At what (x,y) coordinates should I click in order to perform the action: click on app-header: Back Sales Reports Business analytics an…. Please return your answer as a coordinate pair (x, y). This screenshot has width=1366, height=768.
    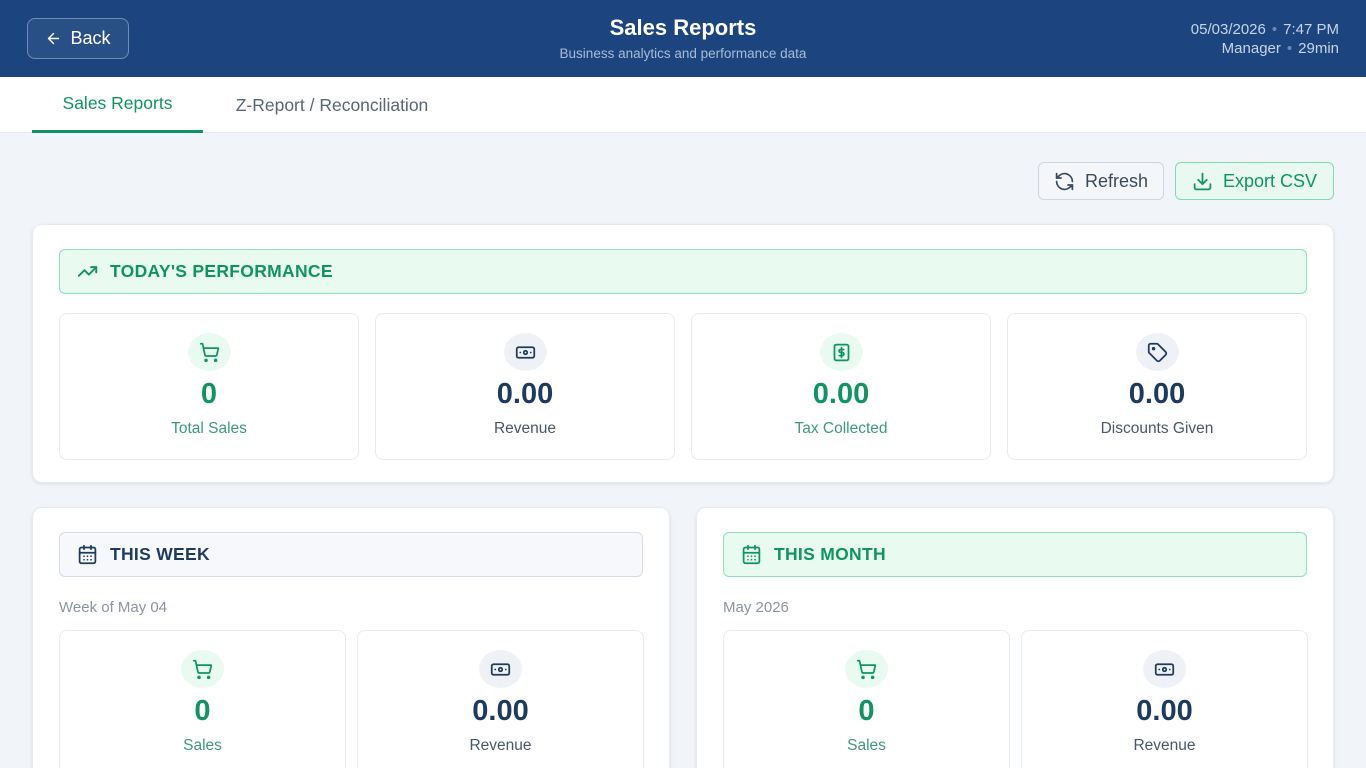
    Looking at the image, I should click on (683, 38).